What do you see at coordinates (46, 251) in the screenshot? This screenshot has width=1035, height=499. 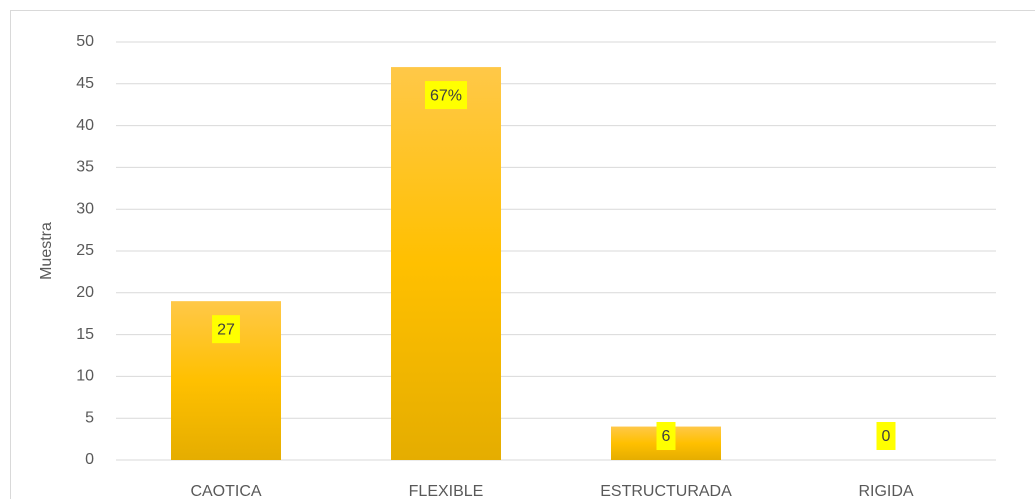 I see `y-axis-title: Muestra` at bounding box center [46, 251].